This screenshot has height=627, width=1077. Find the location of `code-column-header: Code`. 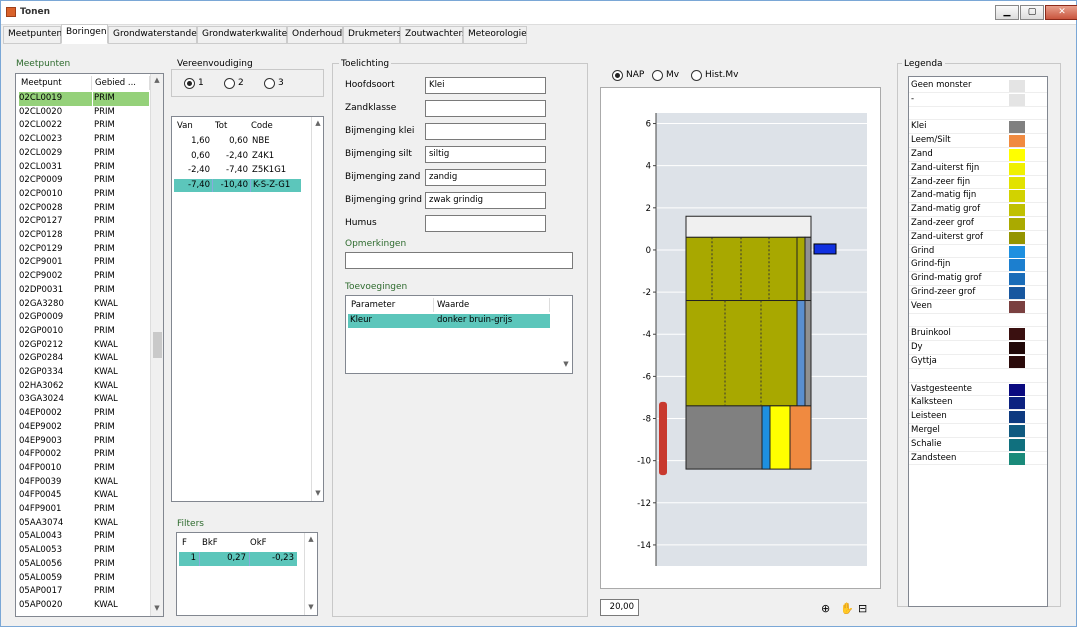

code-column-header: Code is located at coordinates (278, 126).